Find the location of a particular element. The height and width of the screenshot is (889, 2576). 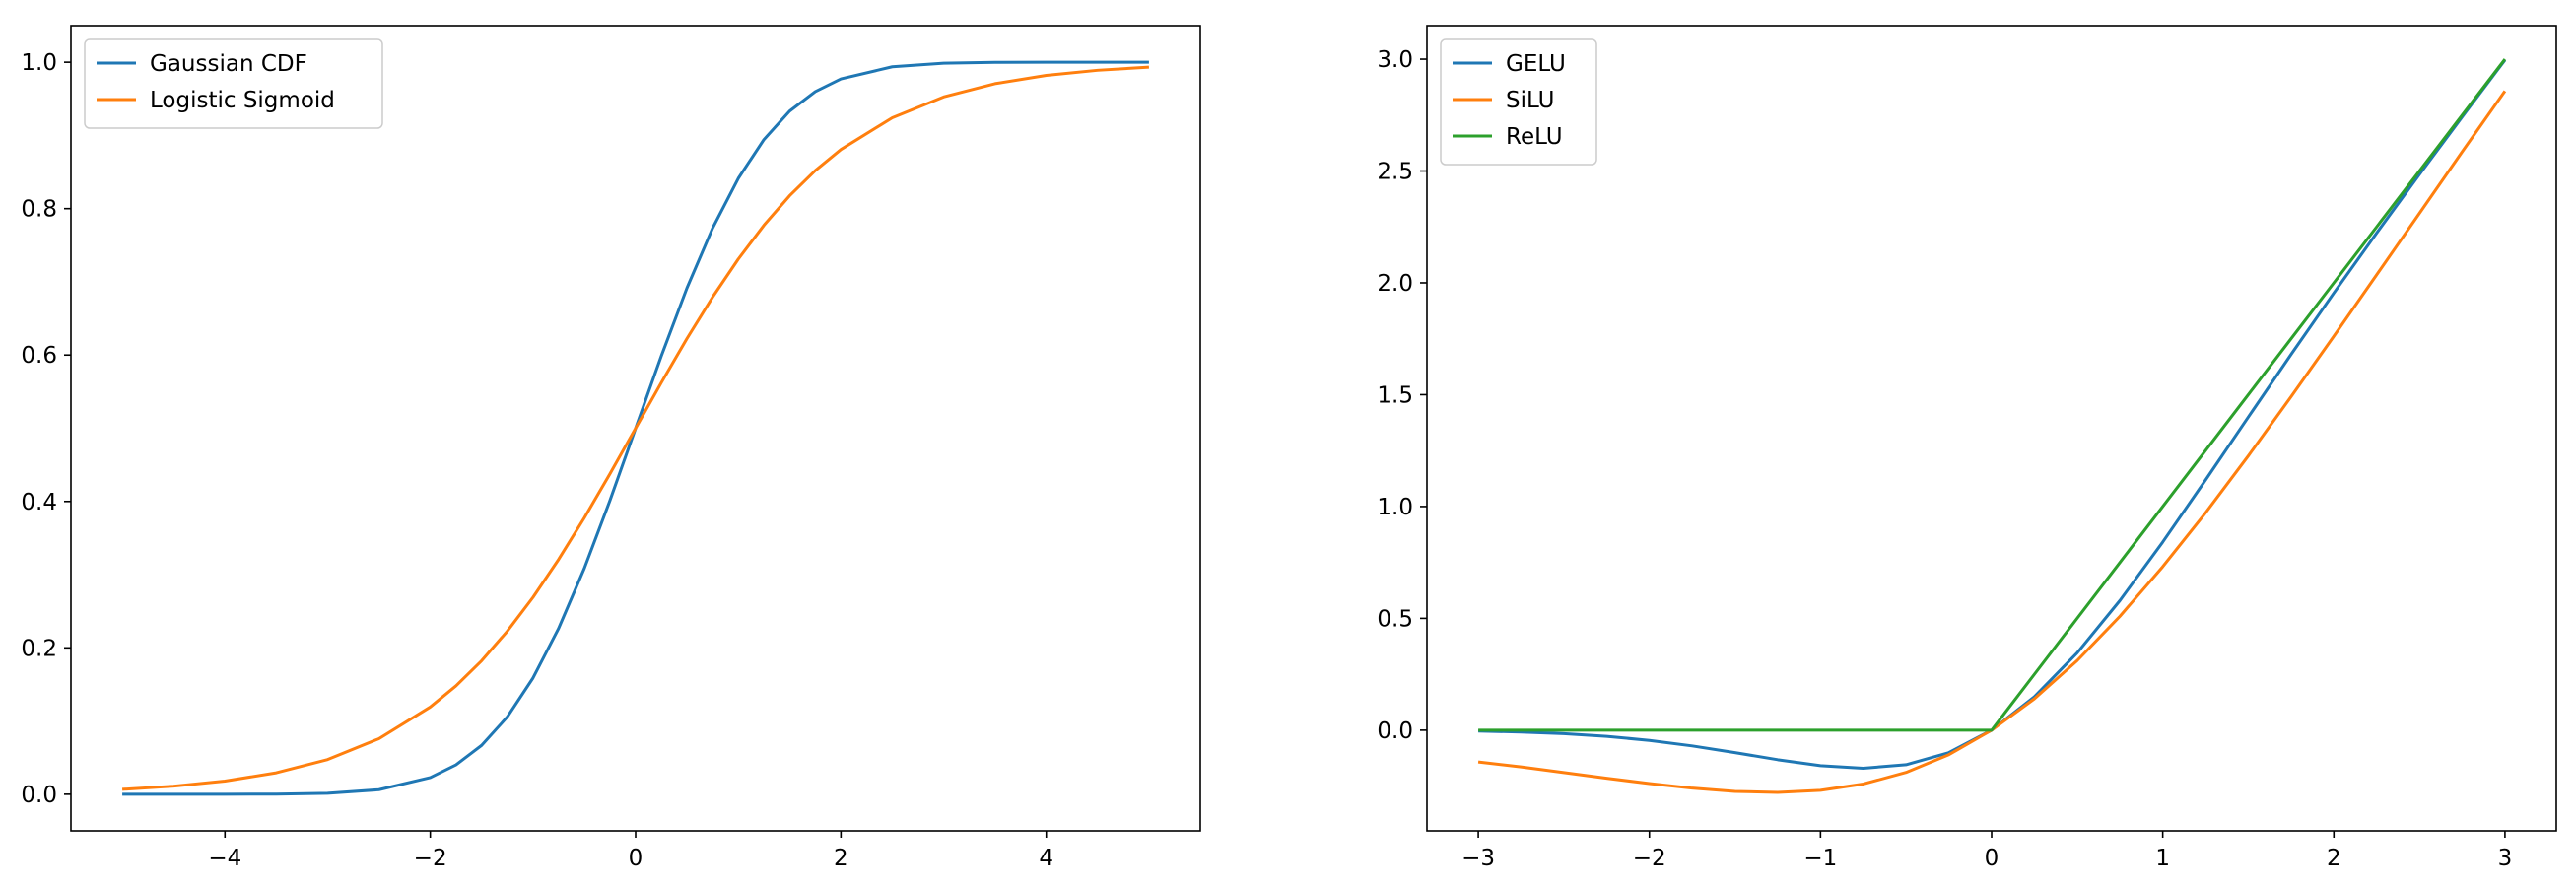

x-tick-label: 4 is located at coordinates (1046, 858).